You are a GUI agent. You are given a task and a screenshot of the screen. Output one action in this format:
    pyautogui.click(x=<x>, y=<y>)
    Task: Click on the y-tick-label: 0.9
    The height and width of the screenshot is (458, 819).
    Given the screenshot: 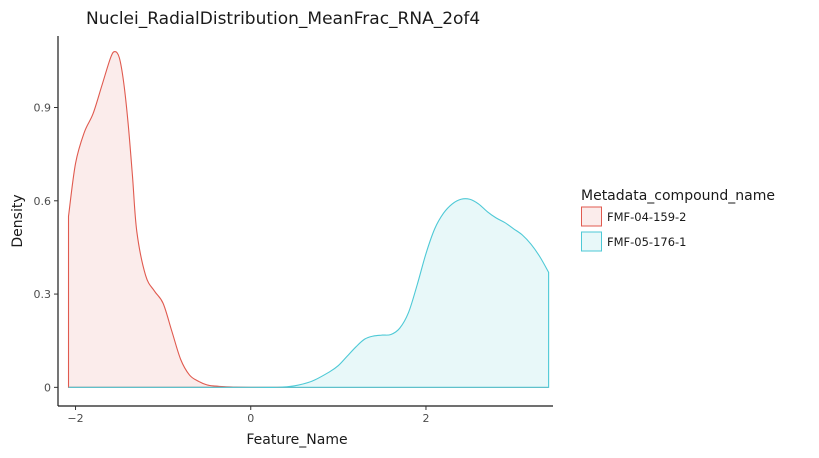 What is the action you would take?
    pyautogui.click(x=43, y=108)
    